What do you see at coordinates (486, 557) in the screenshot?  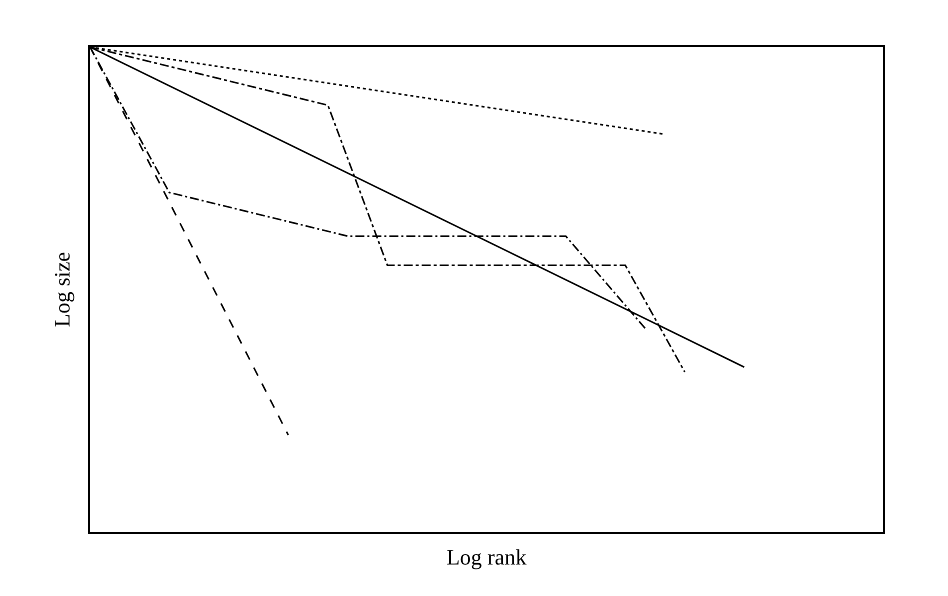 I see `x-axis-title: Log rank` at bounding box center [486, 557].